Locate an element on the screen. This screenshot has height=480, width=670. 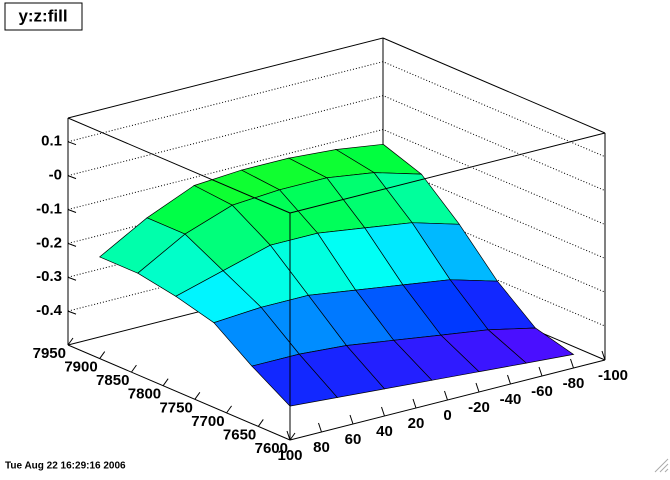
footer-date: Tue Aug 22 16:29:16 2006 is located at coordinates (65, 466).